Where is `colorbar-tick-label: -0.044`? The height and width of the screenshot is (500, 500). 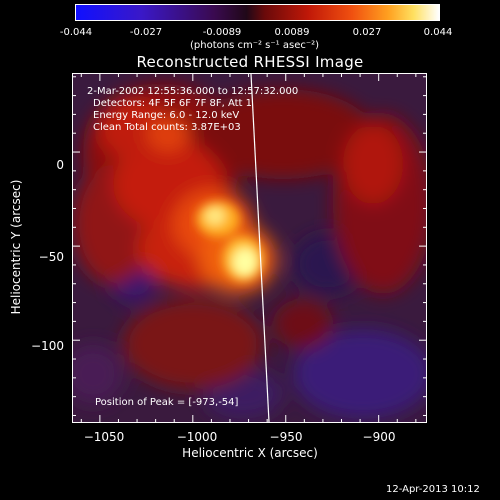
colorbar-tick-label: -0.044 is located at coordinates (76, 32).